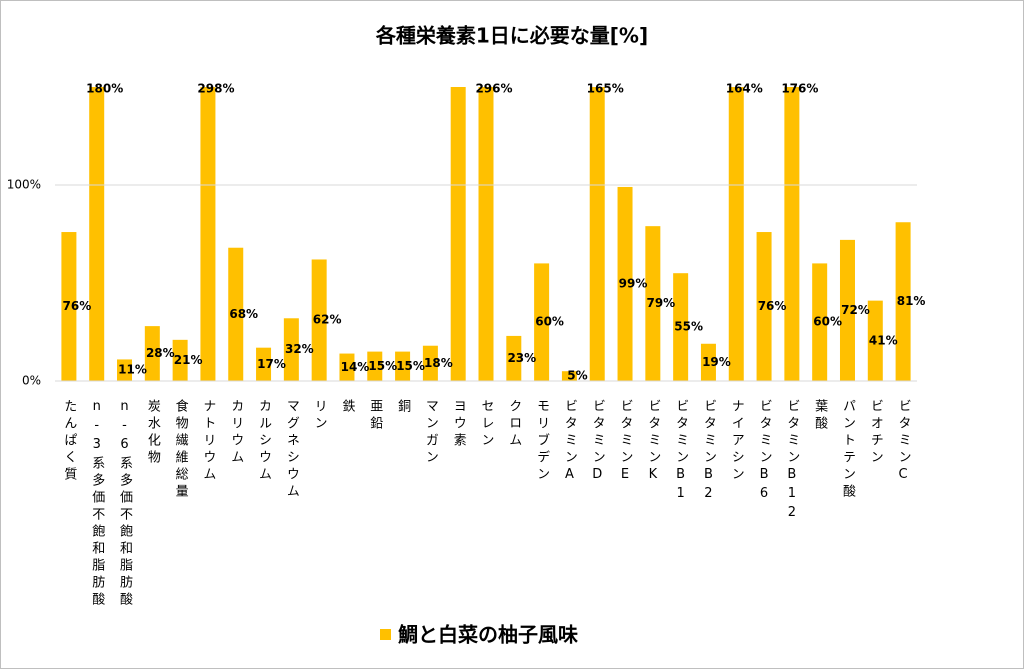 This screenshot has height=669, width=1024. Describe the element at coordinates (327, 320) in the screenshot. I see `data-label: 62%` at that location.